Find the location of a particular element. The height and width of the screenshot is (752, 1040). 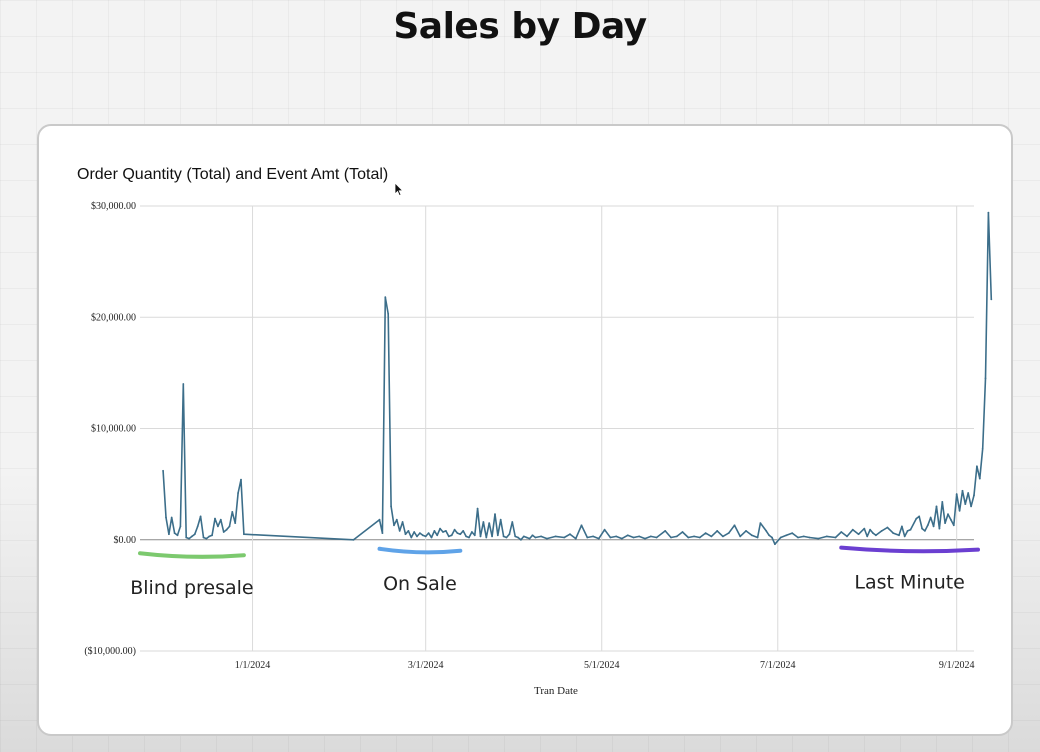

x-tick-label: 5/1/2024 is located at coordinates (602, 665).